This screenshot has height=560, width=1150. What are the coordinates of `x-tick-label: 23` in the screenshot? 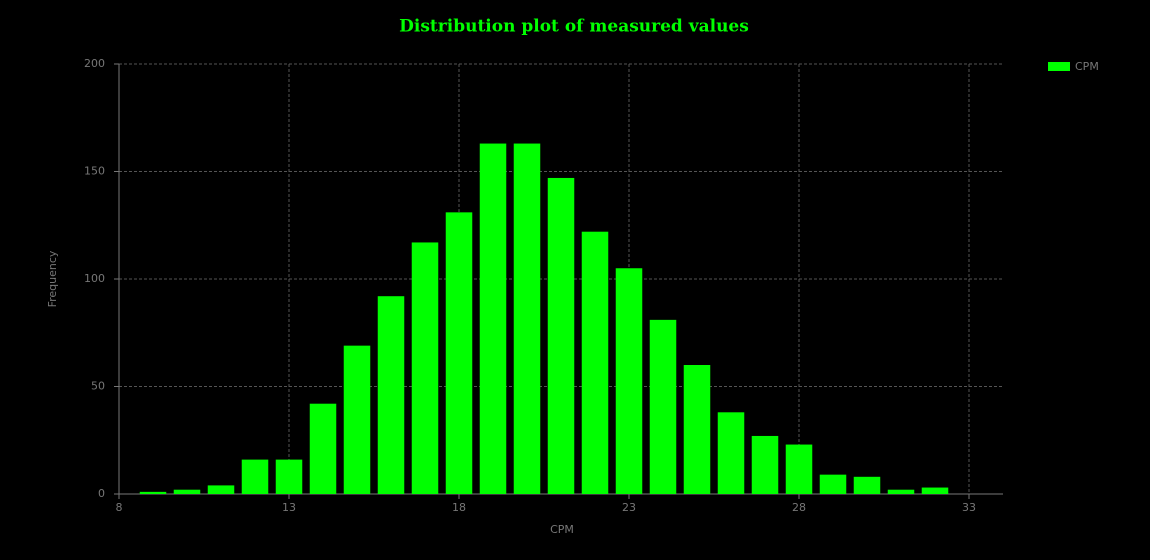 It's located at (629, 507).